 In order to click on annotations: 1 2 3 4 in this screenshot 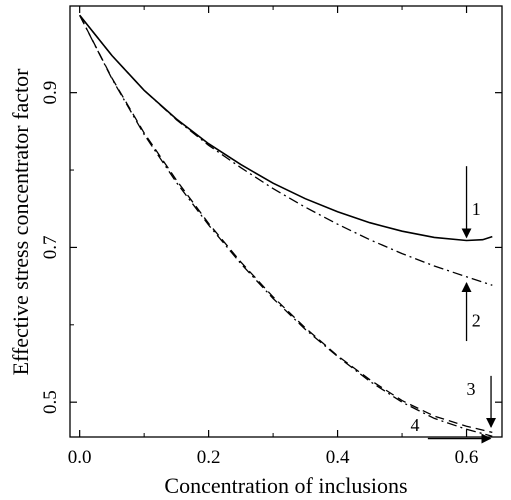, I will do `click(453, 305)`.